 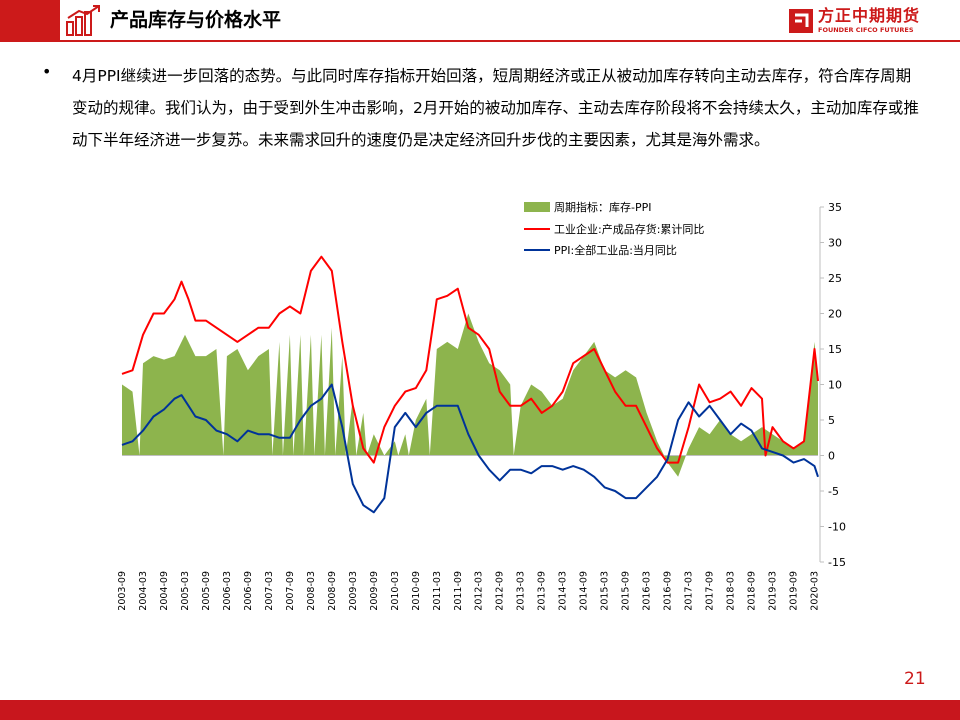 I want to click on x-tick-label: 2018-03, so click(x=731, y=591).